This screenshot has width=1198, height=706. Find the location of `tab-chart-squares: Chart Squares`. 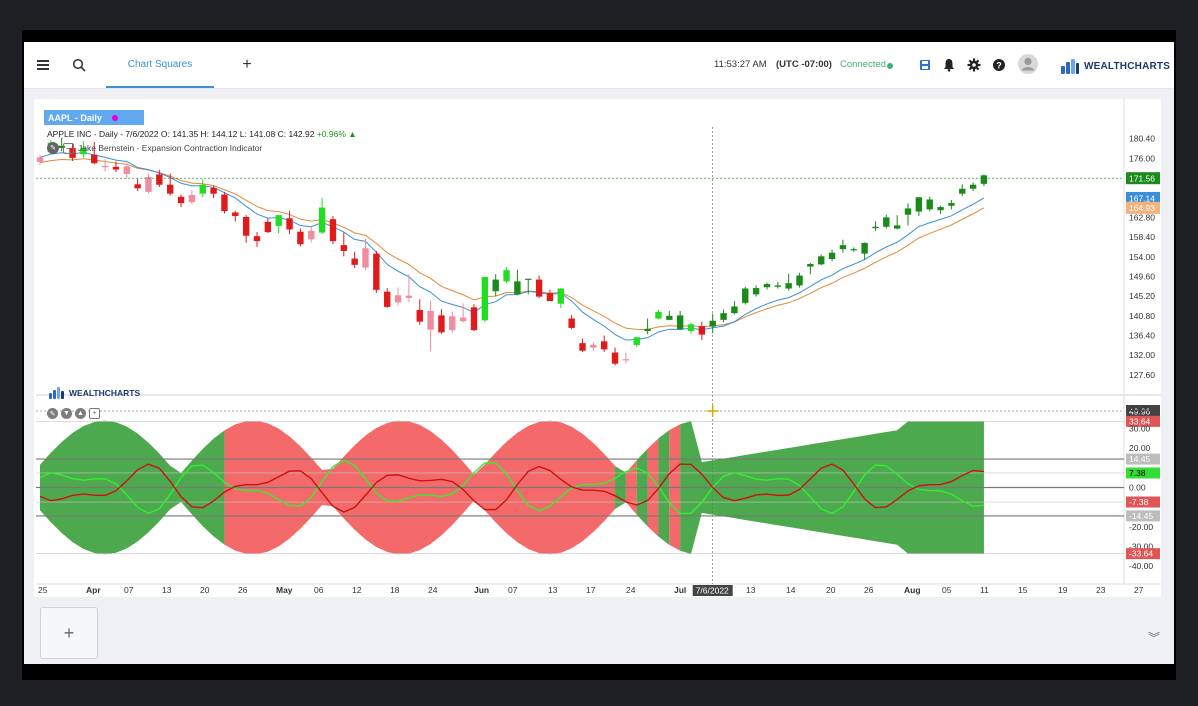

tab-chart-squares: Chart Squares is located at coordinates (160, 65).